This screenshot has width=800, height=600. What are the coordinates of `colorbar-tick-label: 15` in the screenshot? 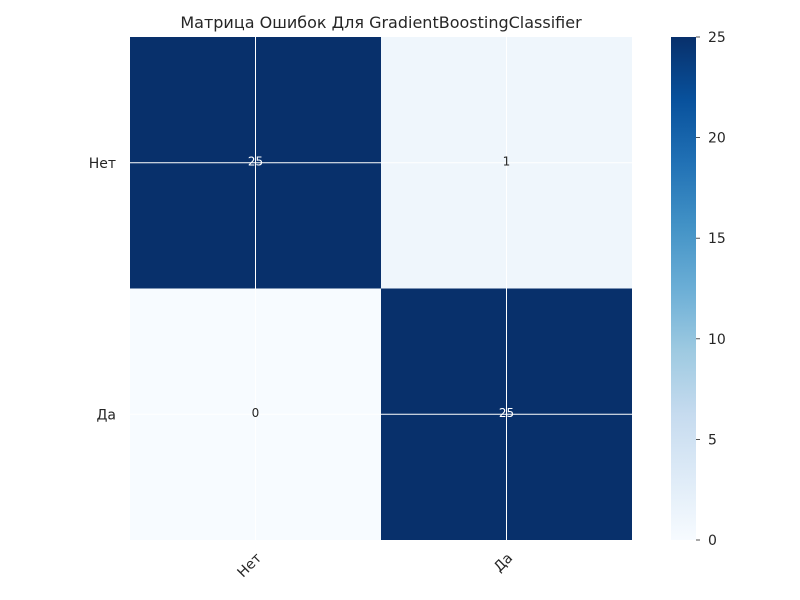 It's located at (717, 239).